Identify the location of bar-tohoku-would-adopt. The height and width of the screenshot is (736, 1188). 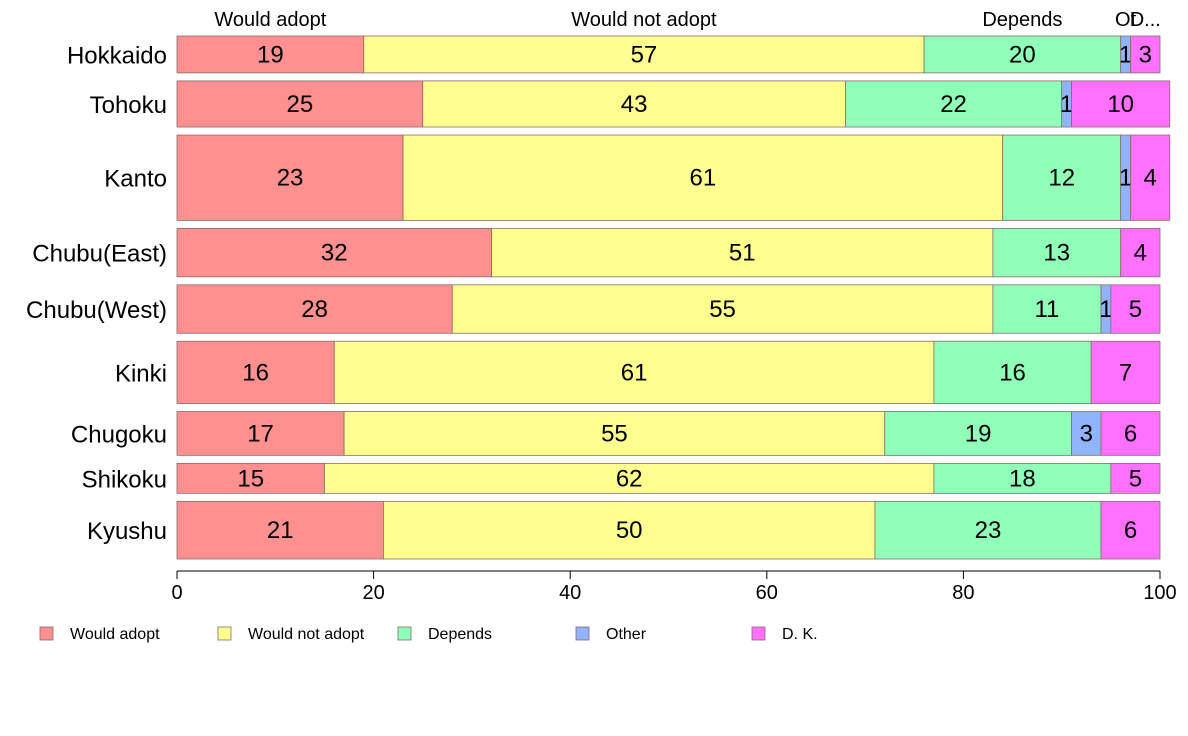
(300, 104).